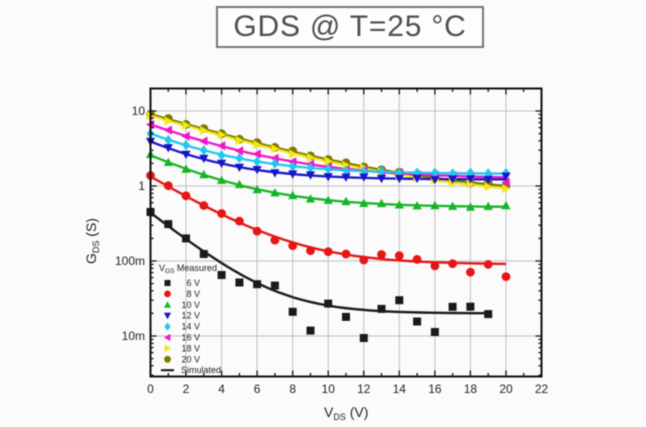 The image size is (646, 427). Describe the element at coordinates (190, 348) in the screenshot. I see `svg-text: 18 V` at that location.